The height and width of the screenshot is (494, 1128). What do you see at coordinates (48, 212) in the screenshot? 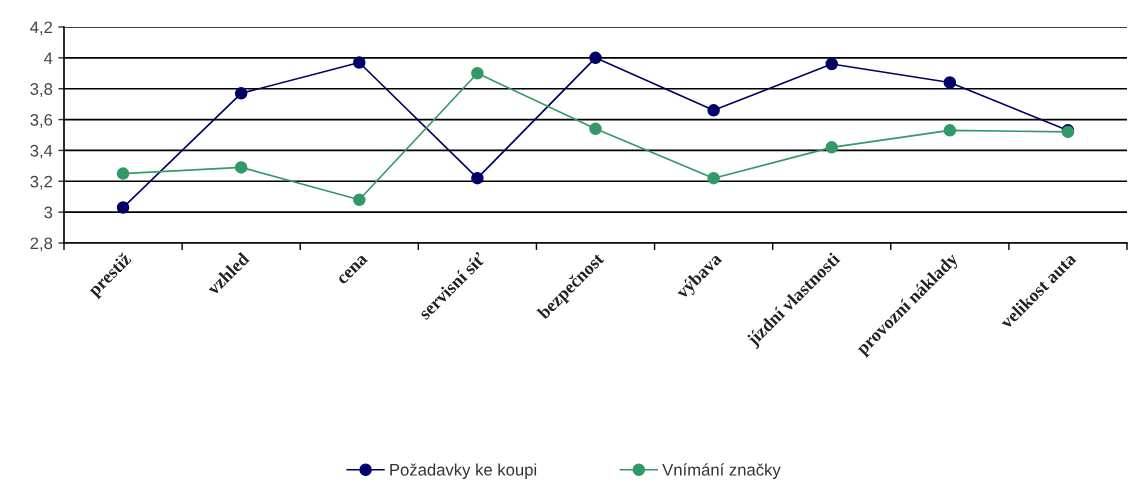
I see `y-tick-label: 3` at bounding box center [48, 212].